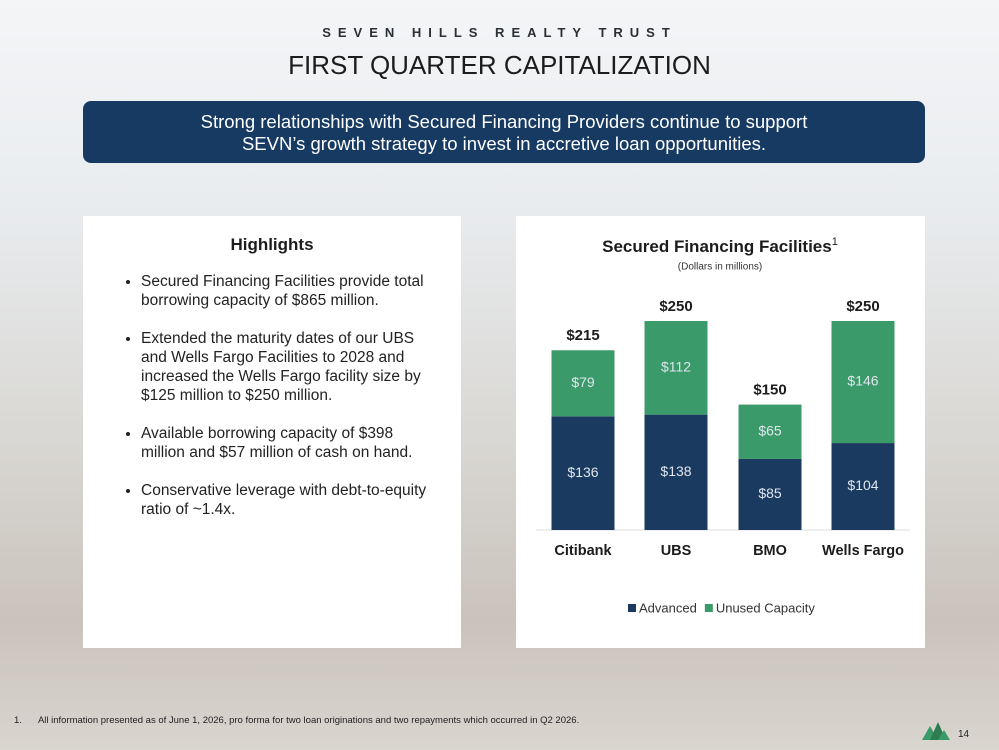 The height and width of the screenshot is (750, 999). I want to click on value-label: $79, so click(583, 382).